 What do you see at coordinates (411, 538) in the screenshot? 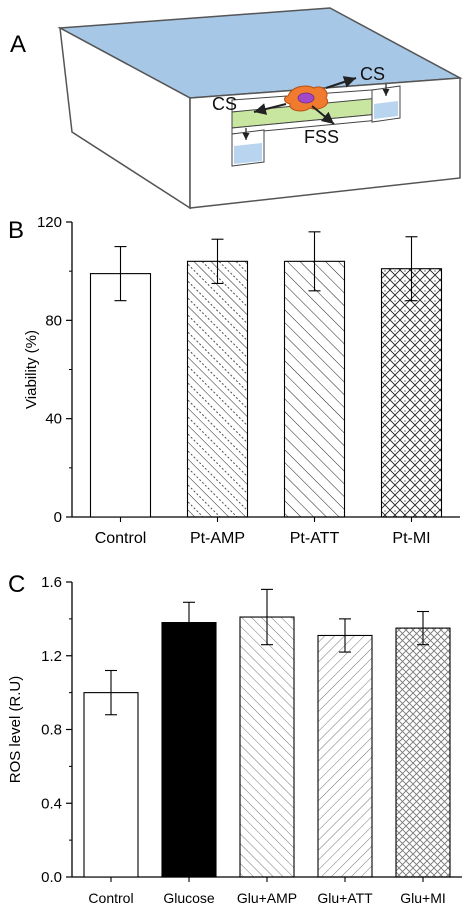
I see `x-tick-label: Pt-MI` at bounding box center [411, 538].